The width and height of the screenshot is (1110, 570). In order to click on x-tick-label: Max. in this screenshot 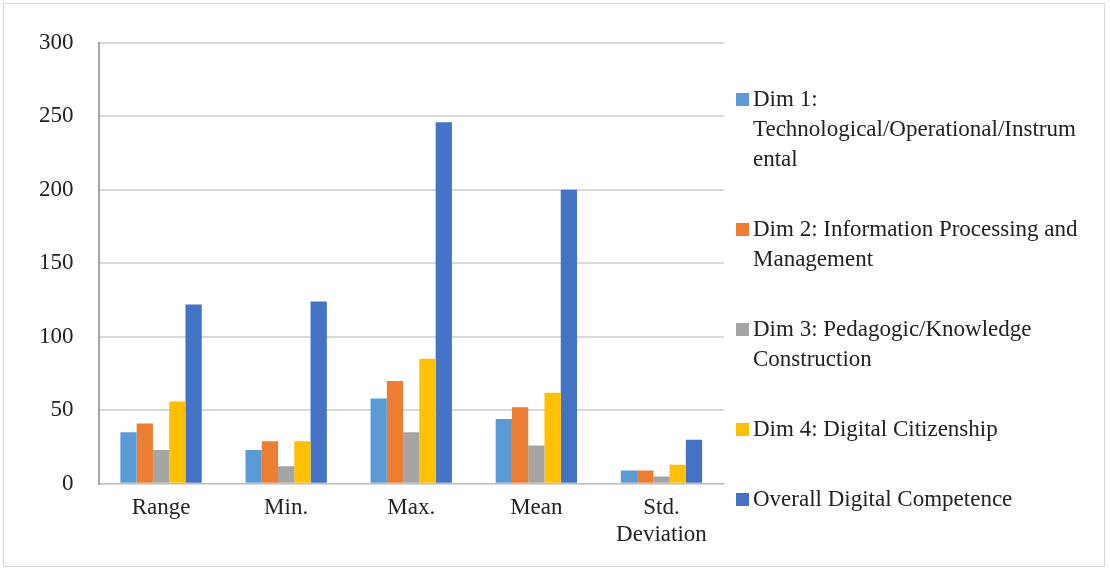, I will do `click(411, 506)`.